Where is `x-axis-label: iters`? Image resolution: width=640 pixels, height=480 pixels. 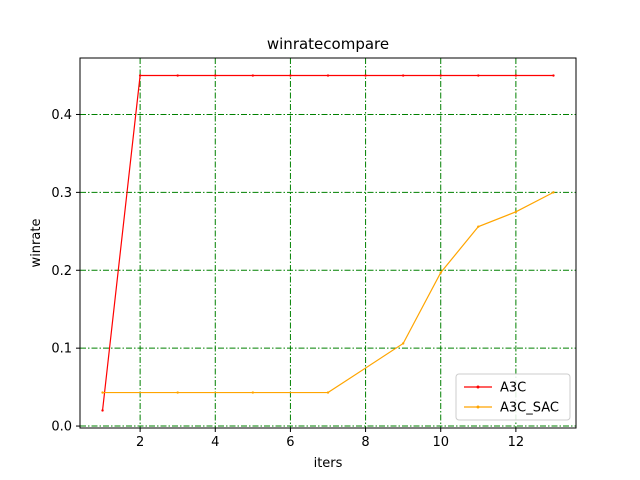 x-axis-label: iters is located at coordinates (328, 463).